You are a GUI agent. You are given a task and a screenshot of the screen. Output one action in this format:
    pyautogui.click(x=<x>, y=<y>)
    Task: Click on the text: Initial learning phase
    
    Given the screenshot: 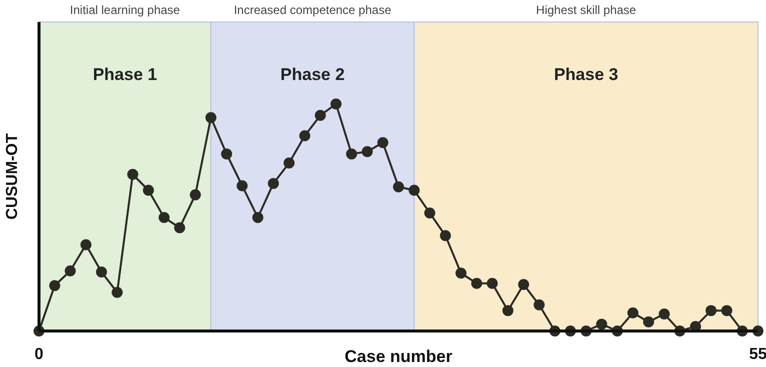 What is the action you would take?
    pyautogui.click(x=125, y=10)
    